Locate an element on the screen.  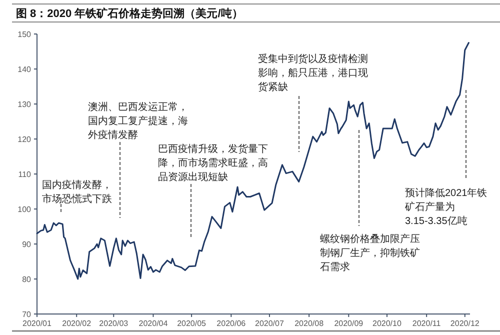
y-tick-label: 100 is located at coordinates (25, 209).